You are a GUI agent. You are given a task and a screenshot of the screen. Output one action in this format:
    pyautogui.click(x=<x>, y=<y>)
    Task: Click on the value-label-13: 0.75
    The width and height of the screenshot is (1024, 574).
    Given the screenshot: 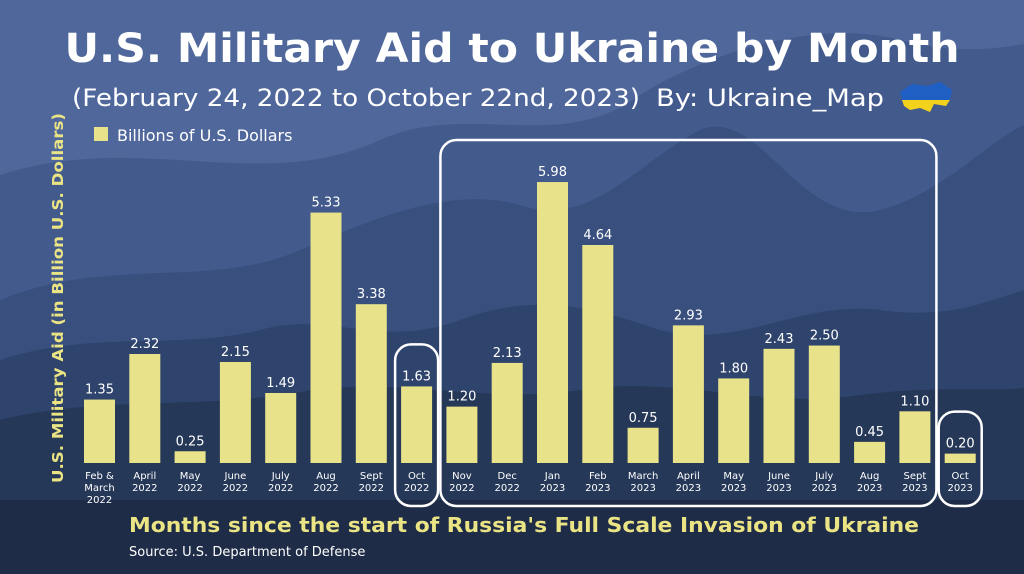 What is the action you would take?
    pyautogui.click(x=643, y=418)
    